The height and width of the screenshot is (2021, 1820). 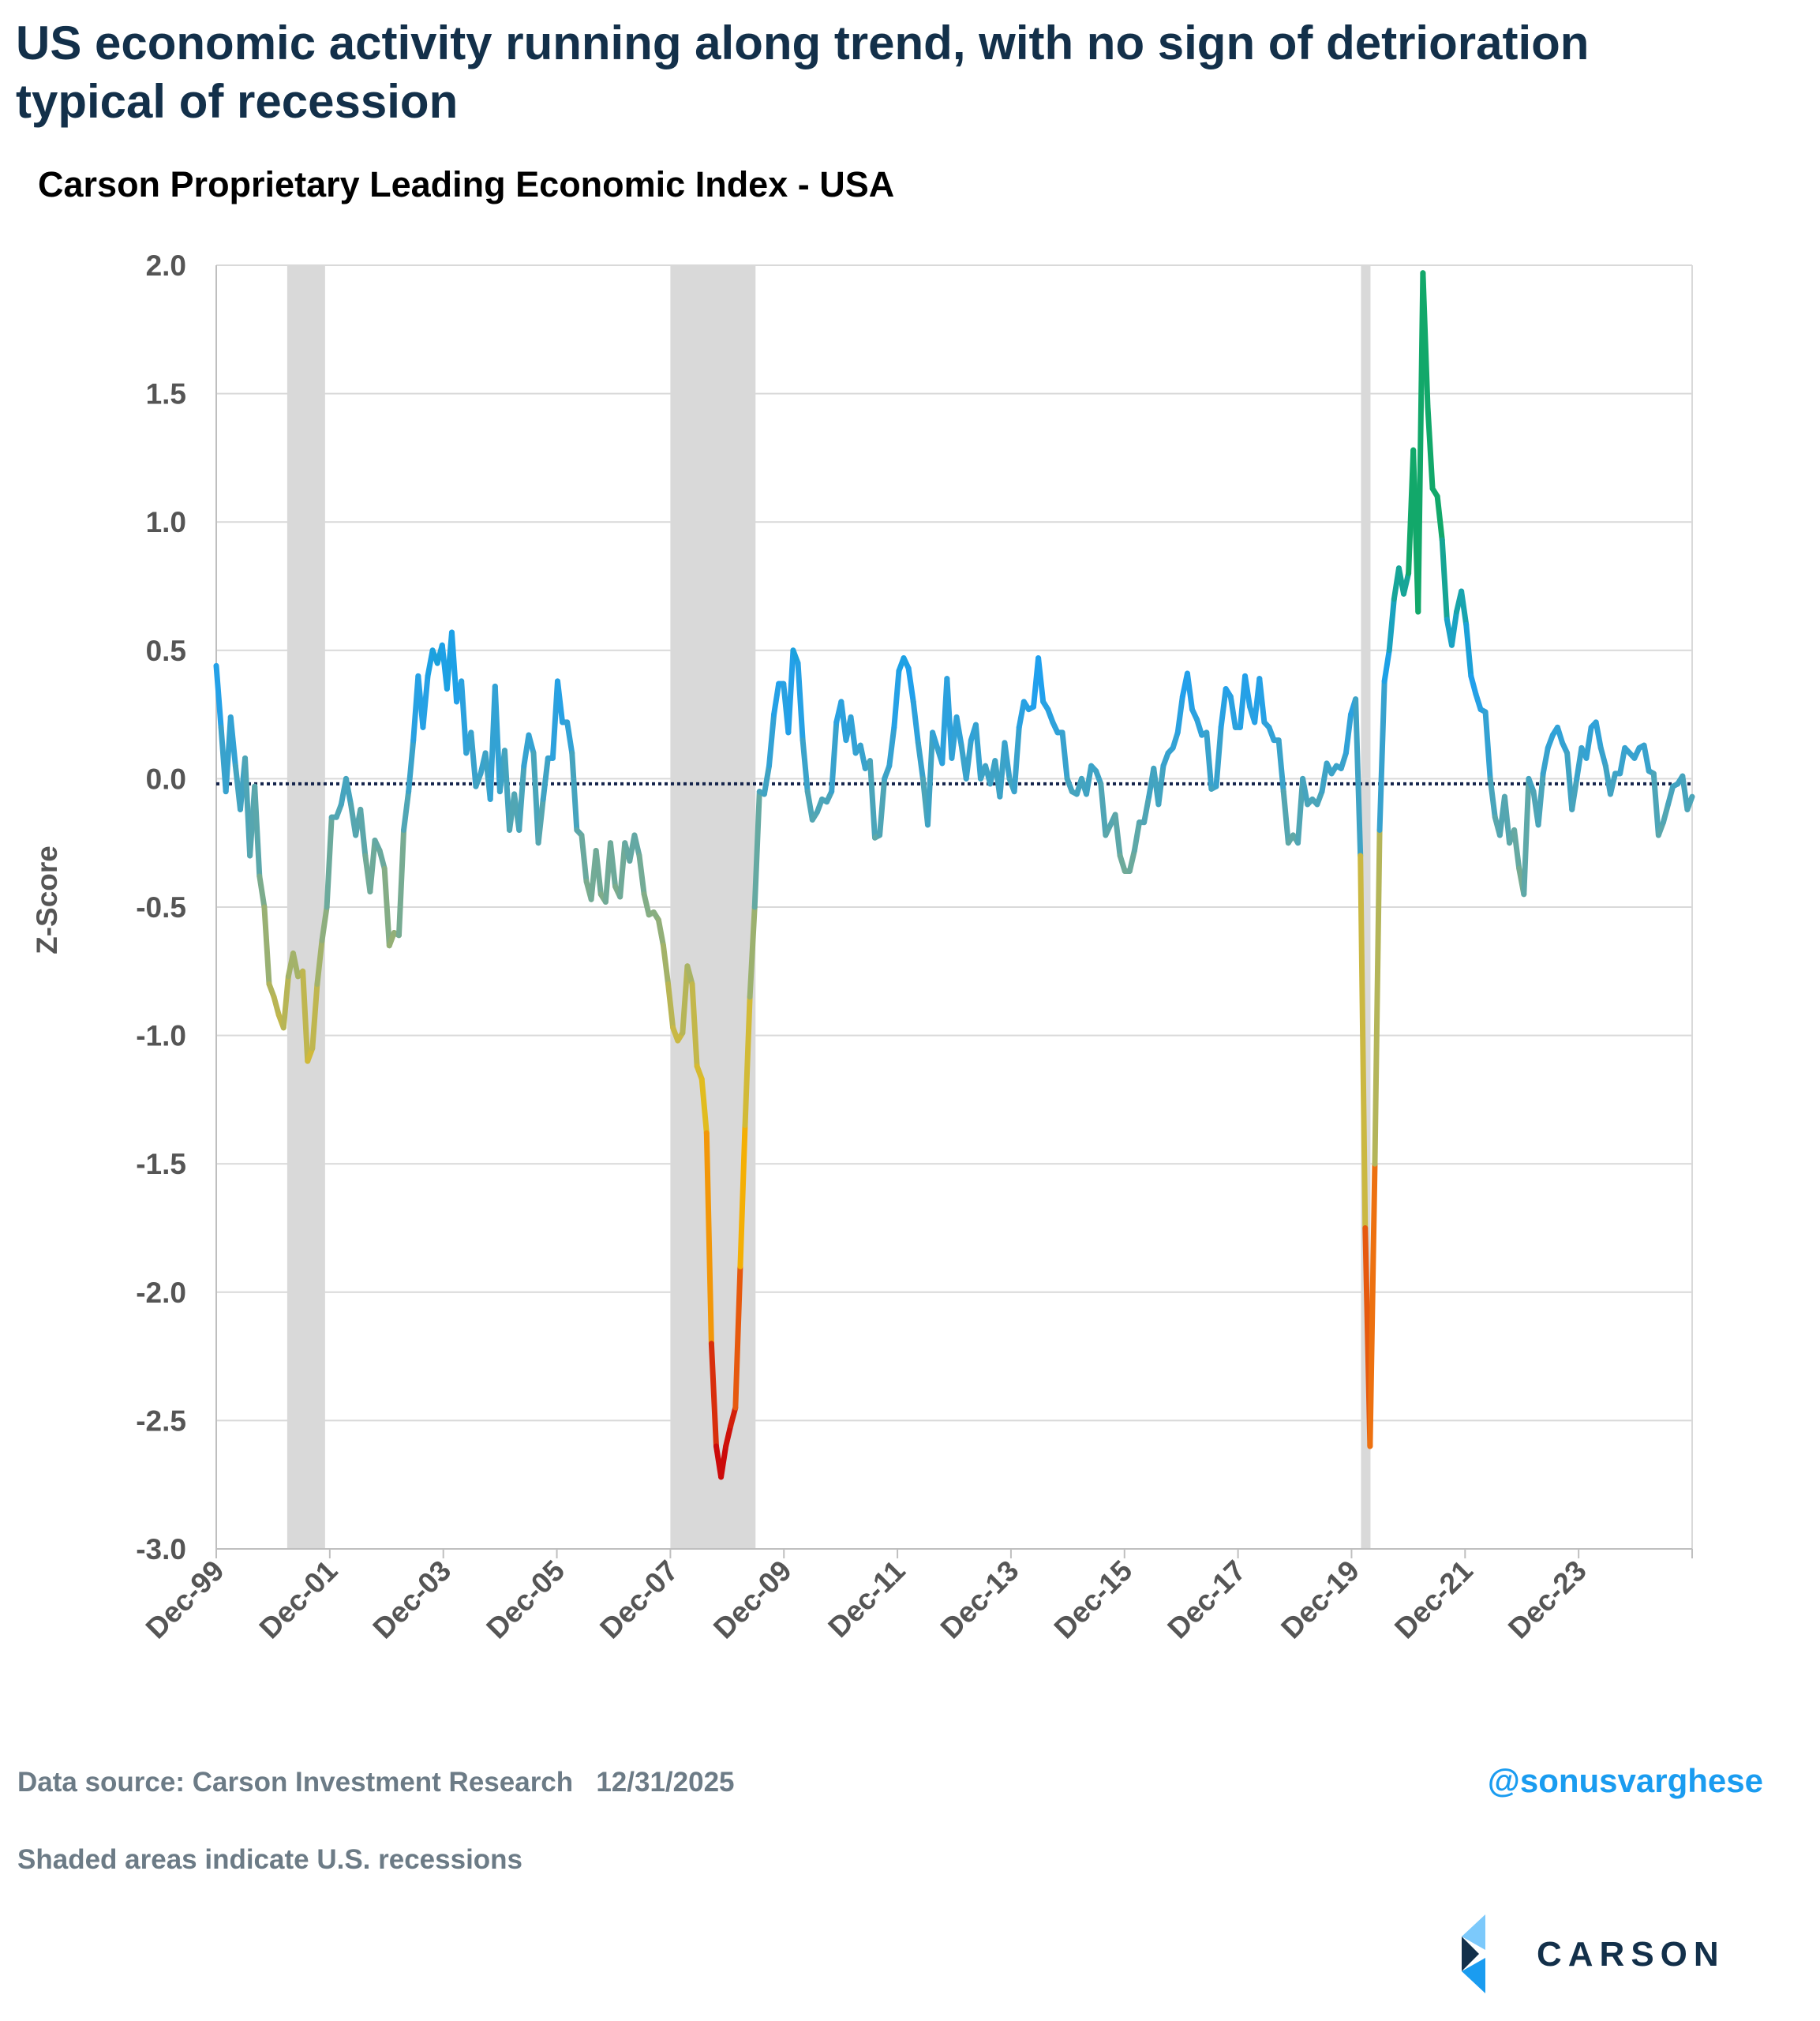 What do you see at coordinates (47, 900) in the screenshot?
I see `y-axis-label: Z-Score` at bounding box center [47, 900].